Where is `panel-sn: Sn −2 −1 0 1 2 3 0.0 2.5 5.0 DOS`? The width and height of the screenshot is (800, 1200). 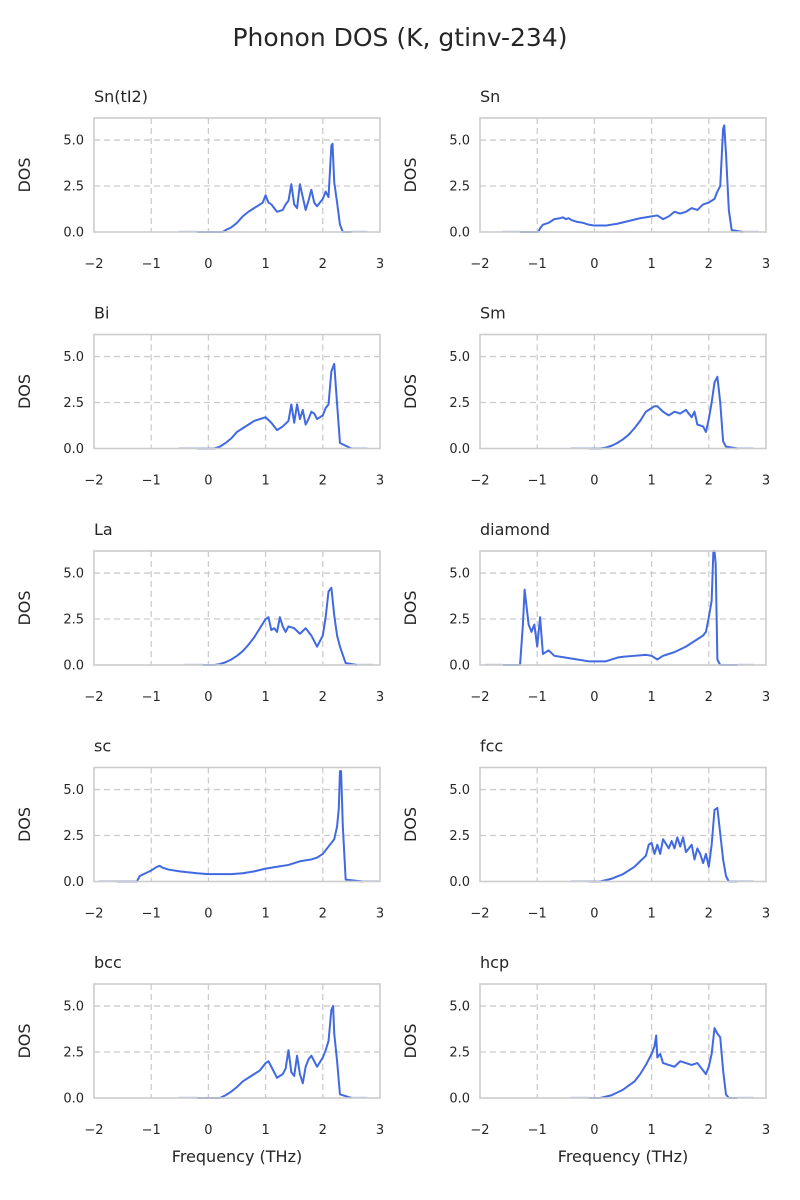 panel-sn: Sn −2 −1 0 1 2 3 0.0 2.5 5.0 DOS is located at coordinates (585, 179).